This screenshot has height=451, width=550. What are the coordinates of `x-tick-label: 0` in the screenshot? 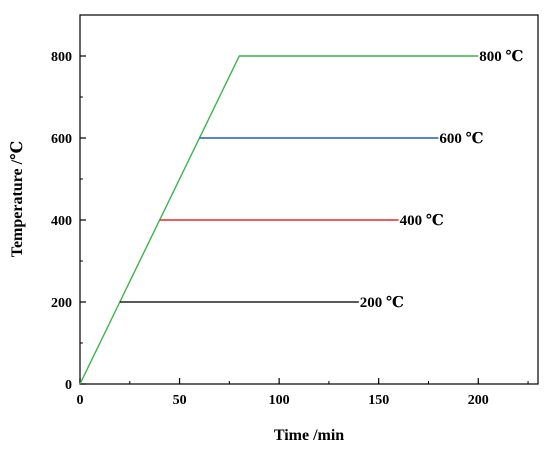 It's located at (80, 400).